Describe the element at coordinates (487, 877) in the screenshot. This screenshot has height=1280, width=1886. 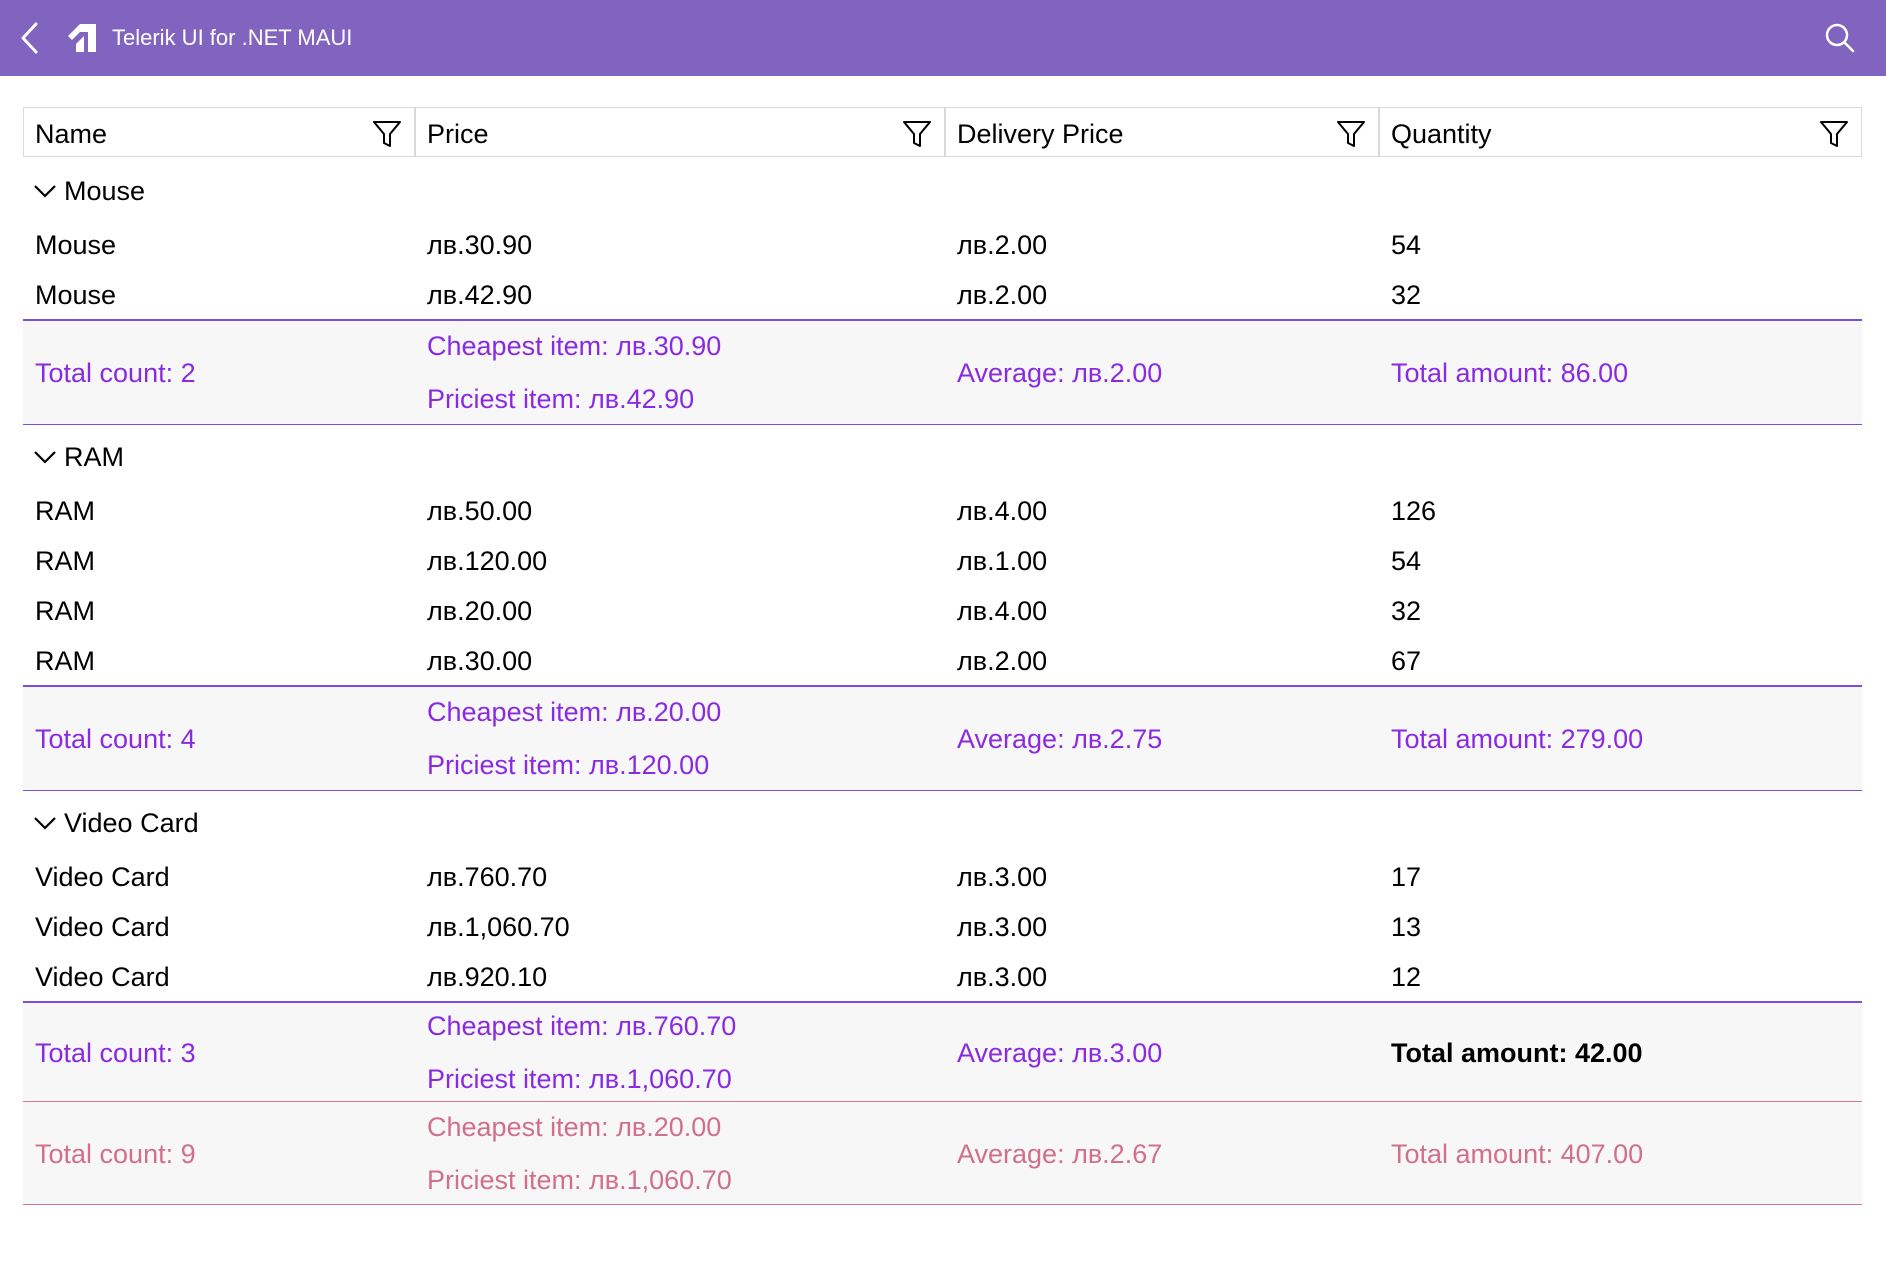
I see `cell-price: лв.760.70` at that location.